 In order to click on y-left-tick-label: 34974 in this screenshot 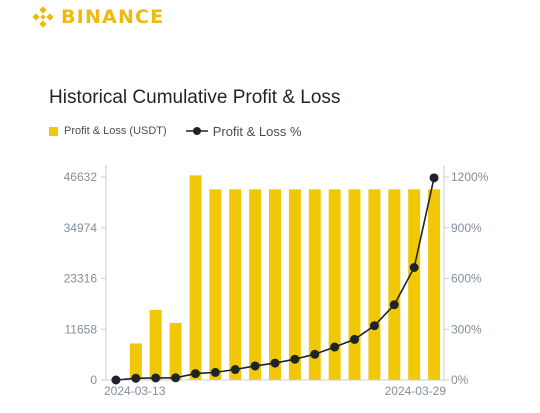, I will do `click(81, 228)`.